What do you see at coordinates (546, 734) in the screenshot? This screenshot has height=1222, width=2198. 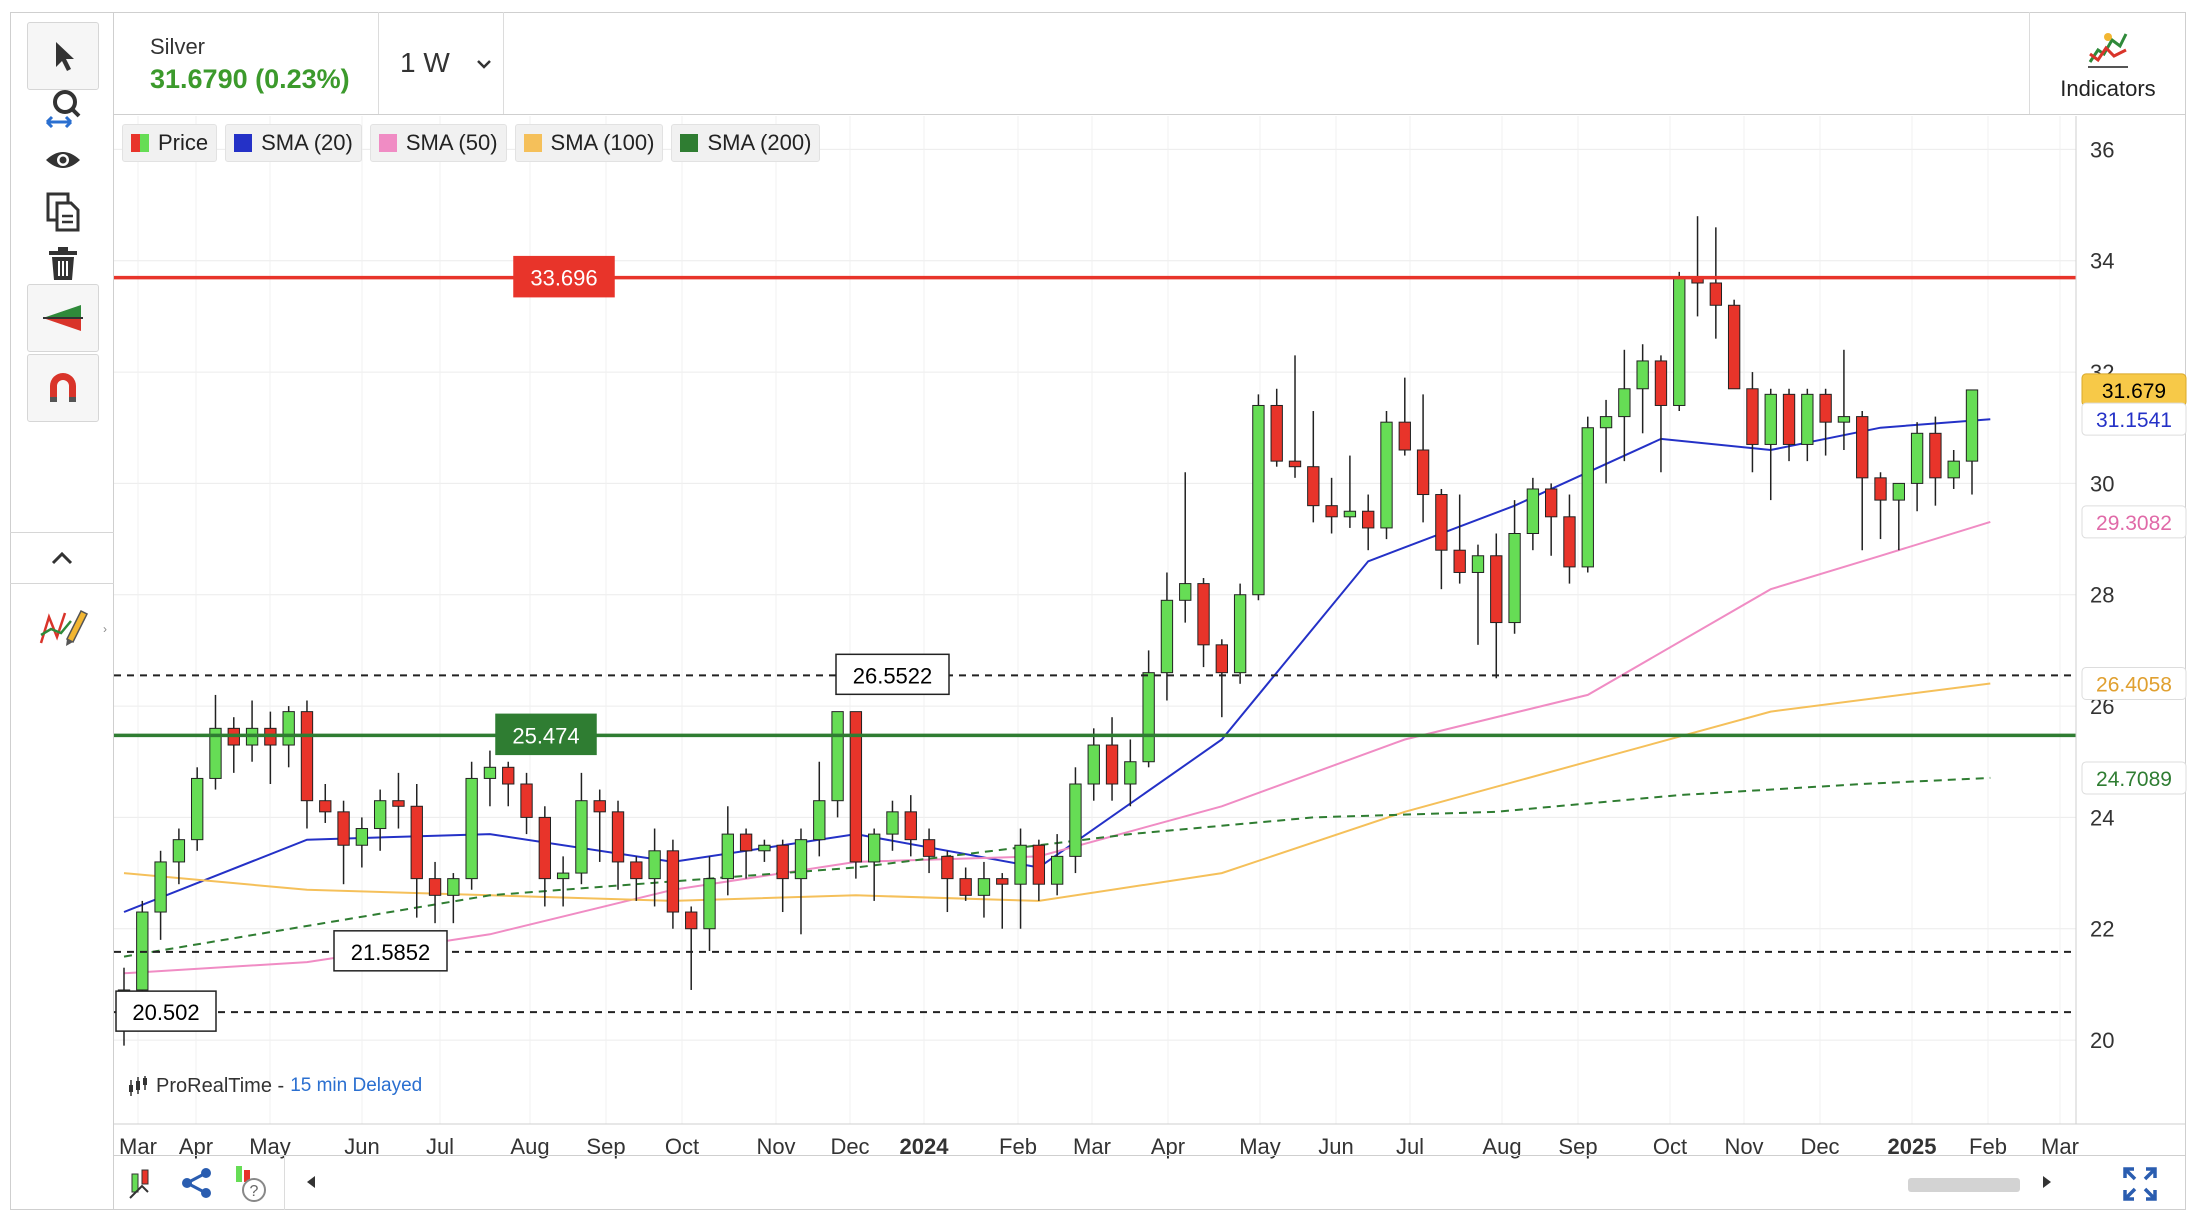 I see `level-label-box` at bounding box center [546, 734].